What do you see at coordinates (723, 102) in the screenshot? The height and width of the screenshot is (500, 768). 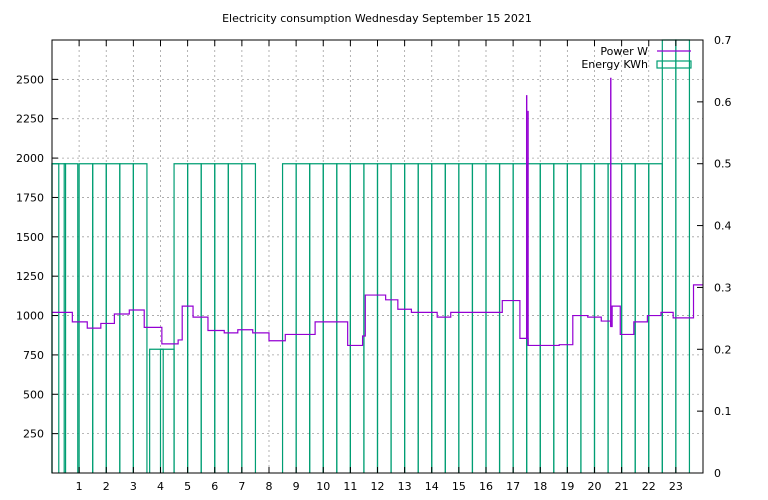 I see `y2-tick-label: 0.6` at bounding box center [723, 102].